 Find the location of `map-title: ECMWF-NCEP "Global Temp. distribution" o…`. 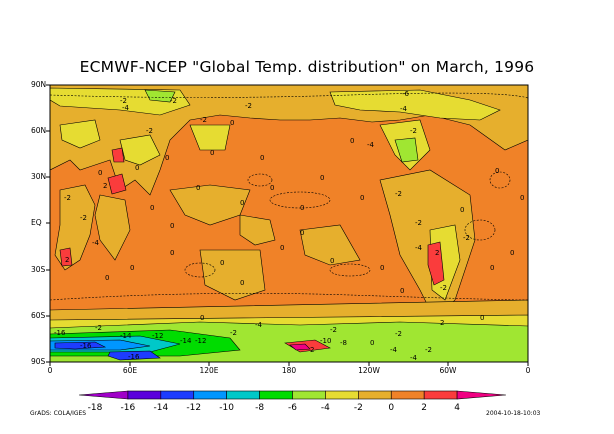

map-title: ECMWF-NCEP "Global Temp. distribution" o… is located at coordinates (307, 67).